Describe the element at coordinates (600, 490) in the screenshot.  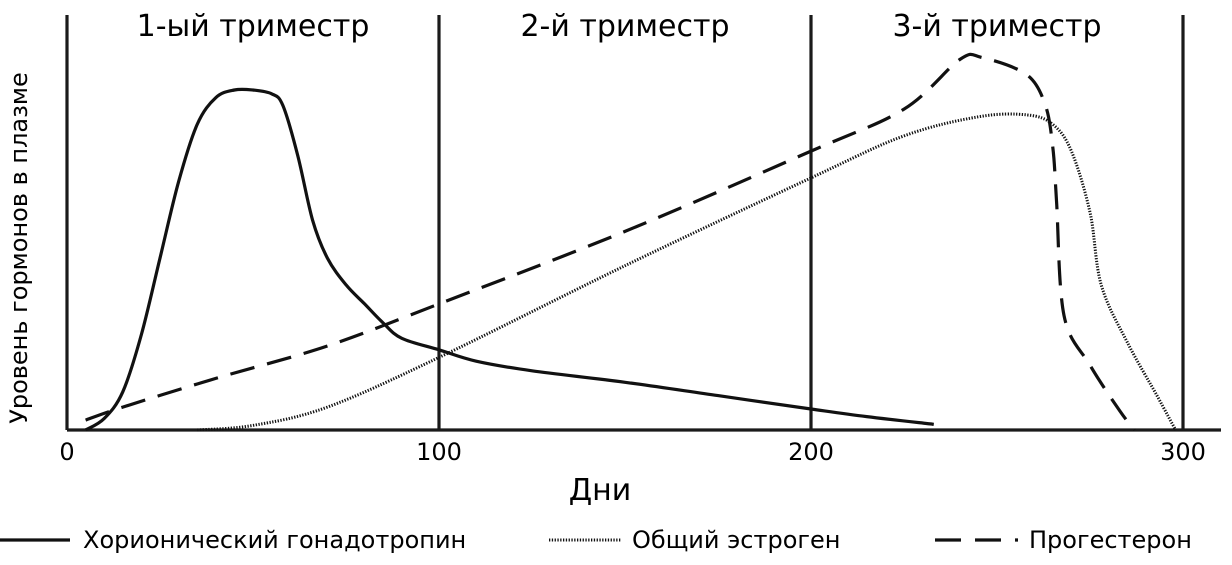
I see `x-axis-title: Дни` at that location.